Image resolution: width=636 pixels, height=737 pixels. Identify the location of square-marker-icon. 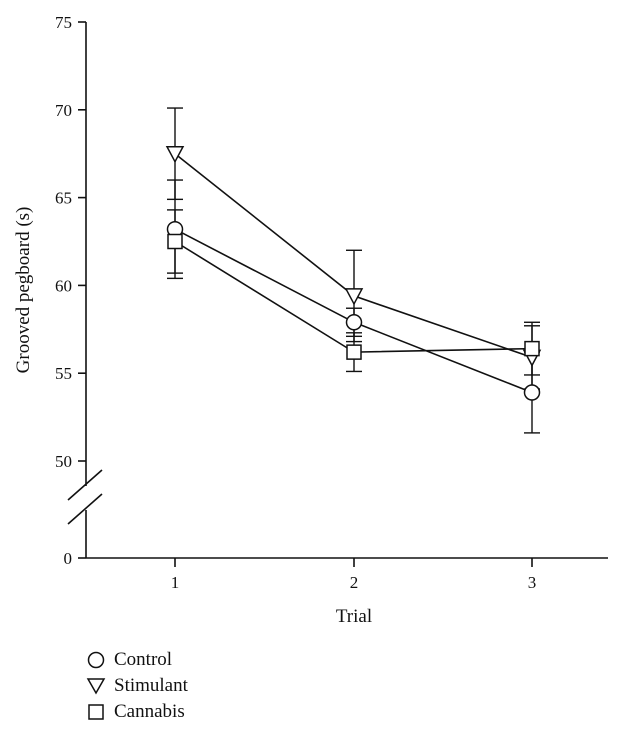
(96, 712).